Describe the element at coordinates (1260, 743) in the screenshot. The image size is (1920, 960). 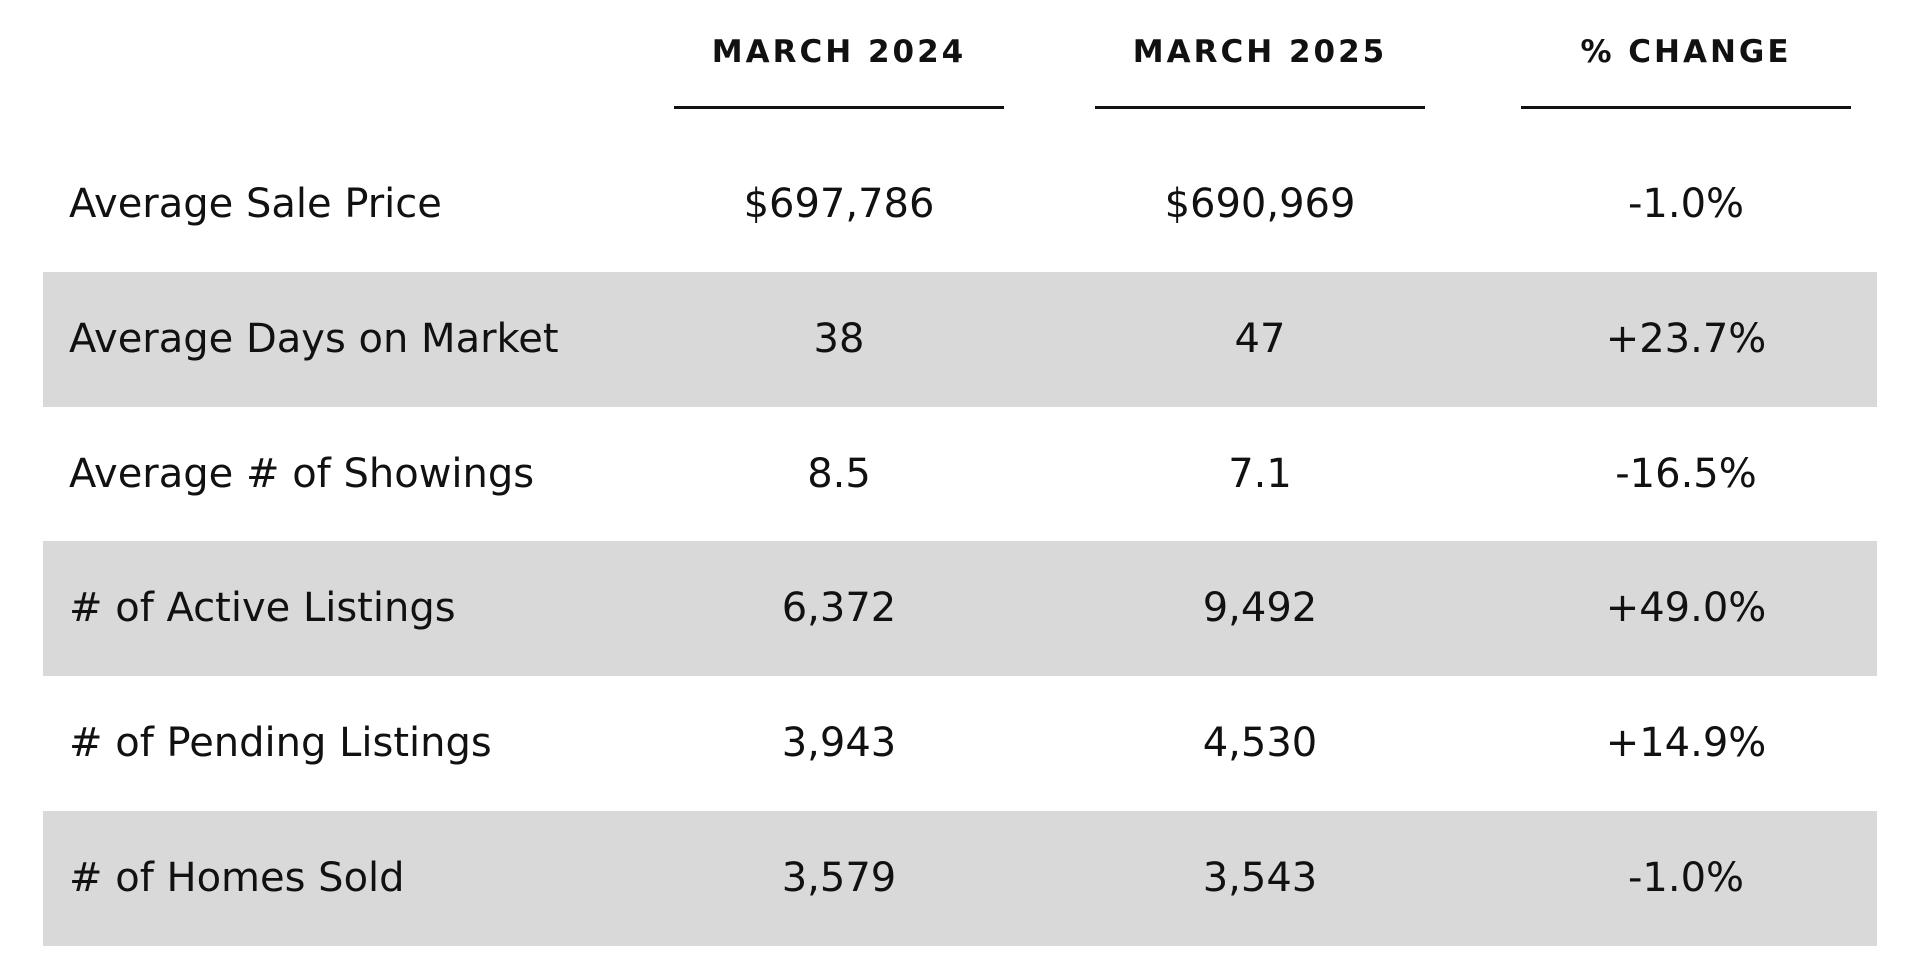
I see `cell-value: 4,530` at that location.